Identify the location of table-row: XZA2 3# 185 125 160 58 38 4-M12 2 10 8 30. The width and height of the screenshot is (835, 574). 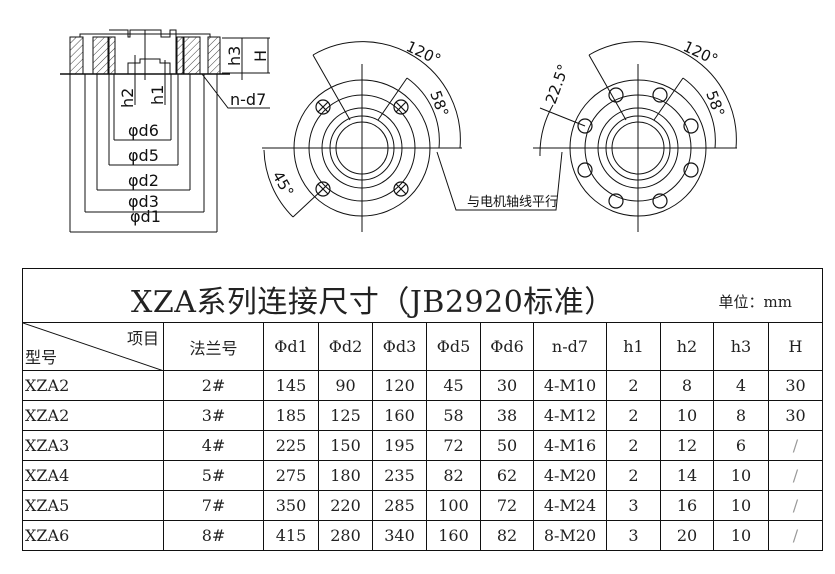
(422, 415).